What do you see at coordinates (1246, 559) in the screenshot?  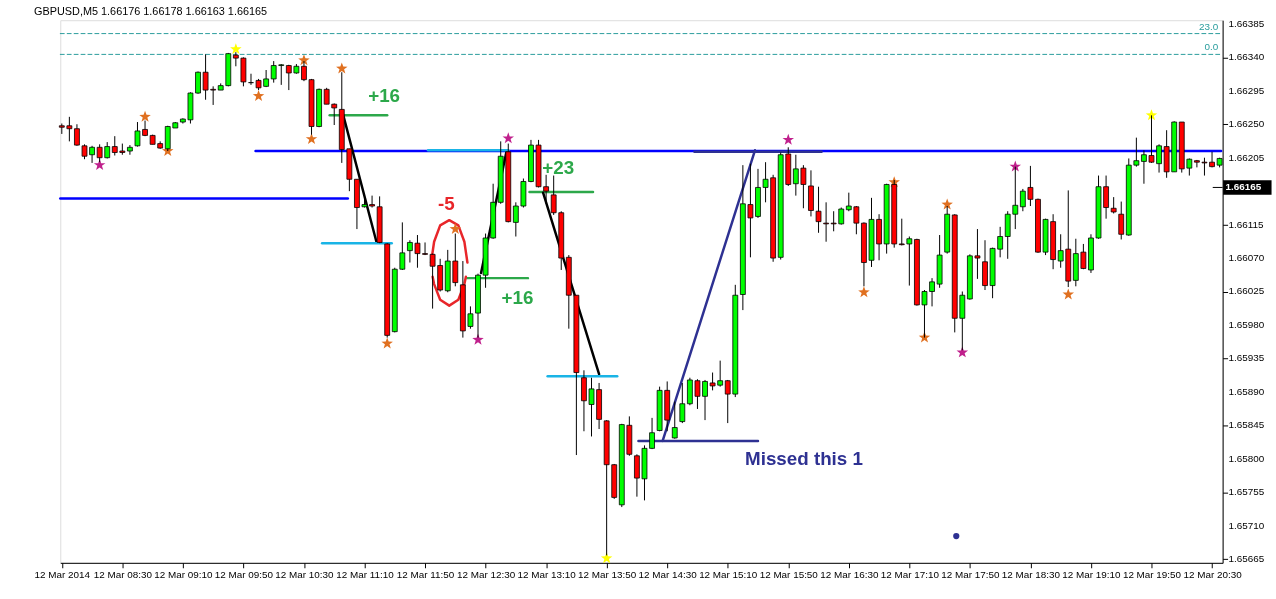 I see `y-tick-label: 1.65665` at bounding box center [1246, 559].